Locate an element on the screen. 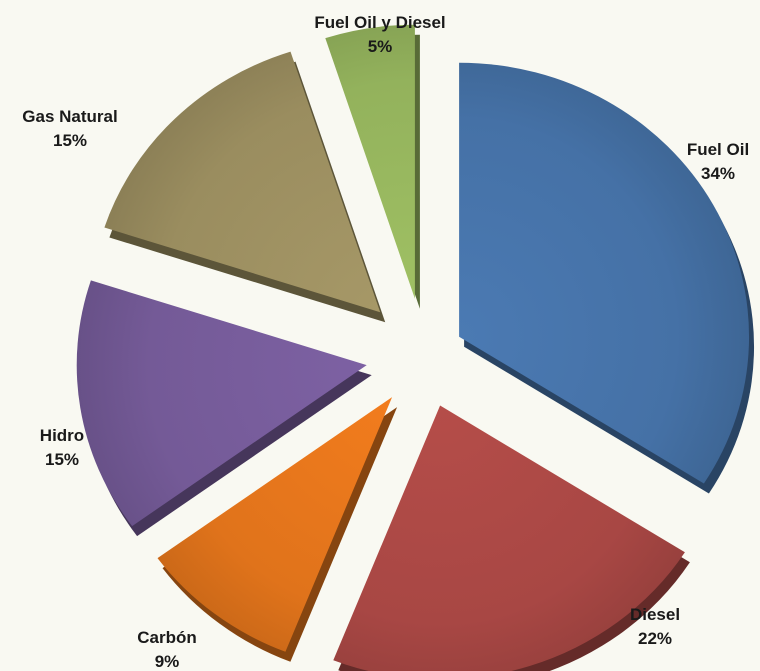  slice-label-fuel-oil-y-diesel: Fuel Oil y Diesel 5% is located at coordinates (379, 34).